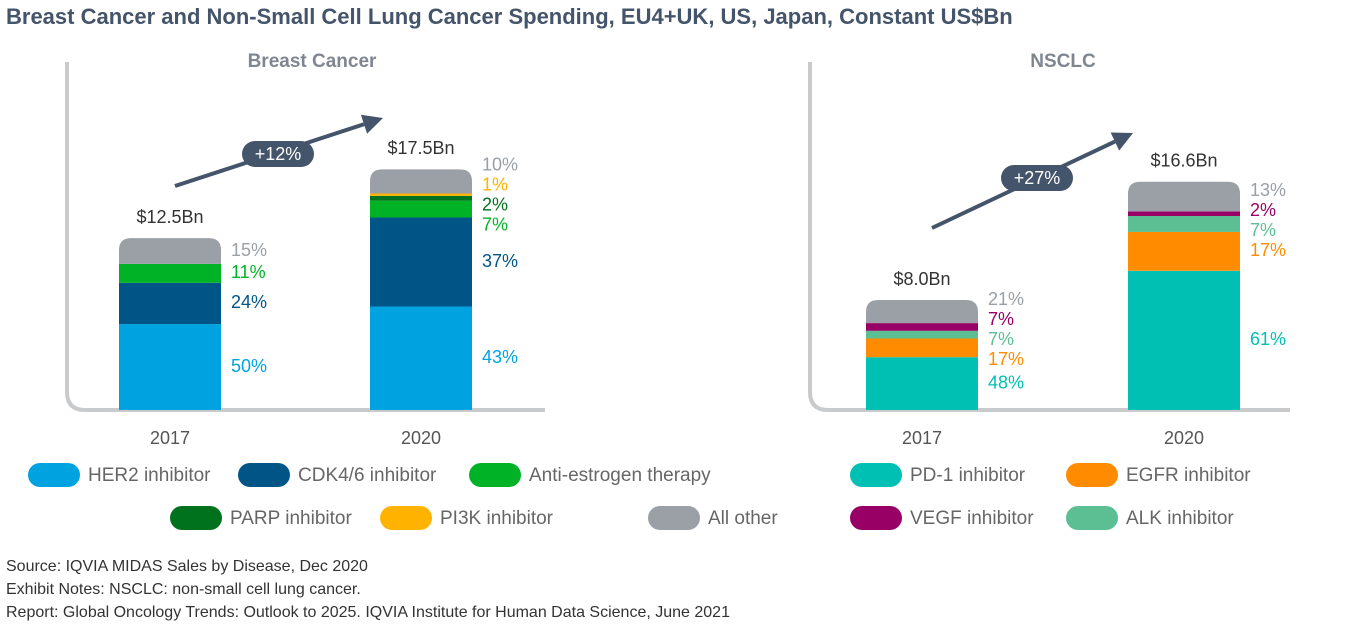 Image resolution: width=1352 pixels, height=639 pixels. What do you see at coordinates (149, 475) in the screenshot?
I see `legend-label: HER2 inhibitor` at bounding box center [149, 475].